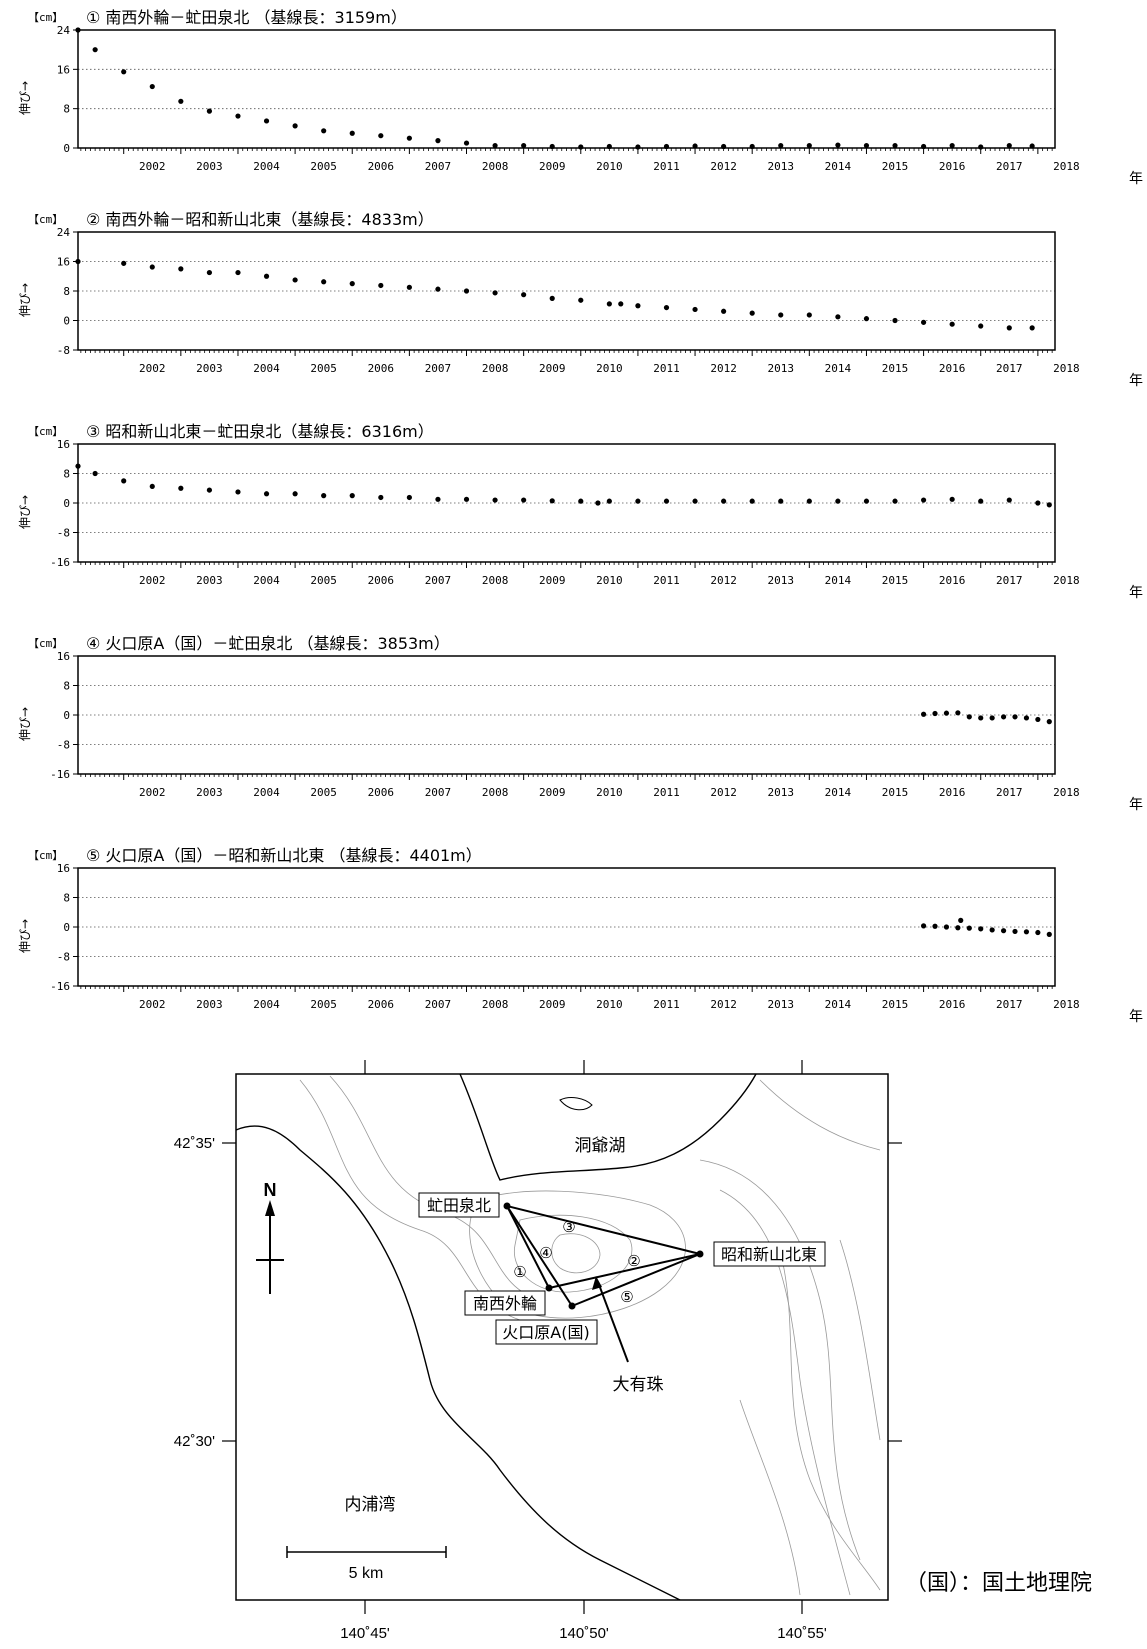 This screenshot has height=1649, width=1147. What do you see at coordinates (723, 166) in the screenshot?
I see `x-tick-label: 2012` at bounding box center [723, 166].